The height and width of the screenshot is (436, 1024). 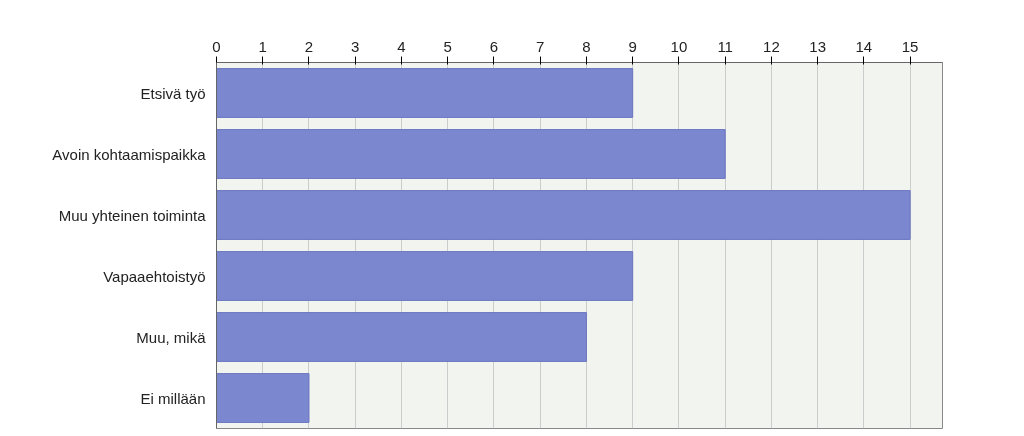 I want to click on x-tick-label: 5, so click(x=447, y=46).